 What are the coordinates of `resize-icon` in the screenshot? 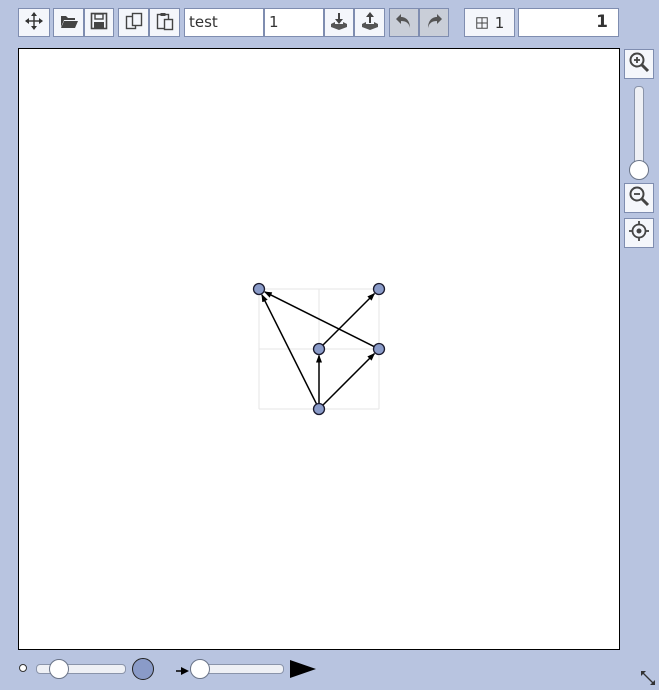 It's located at (648, 680).